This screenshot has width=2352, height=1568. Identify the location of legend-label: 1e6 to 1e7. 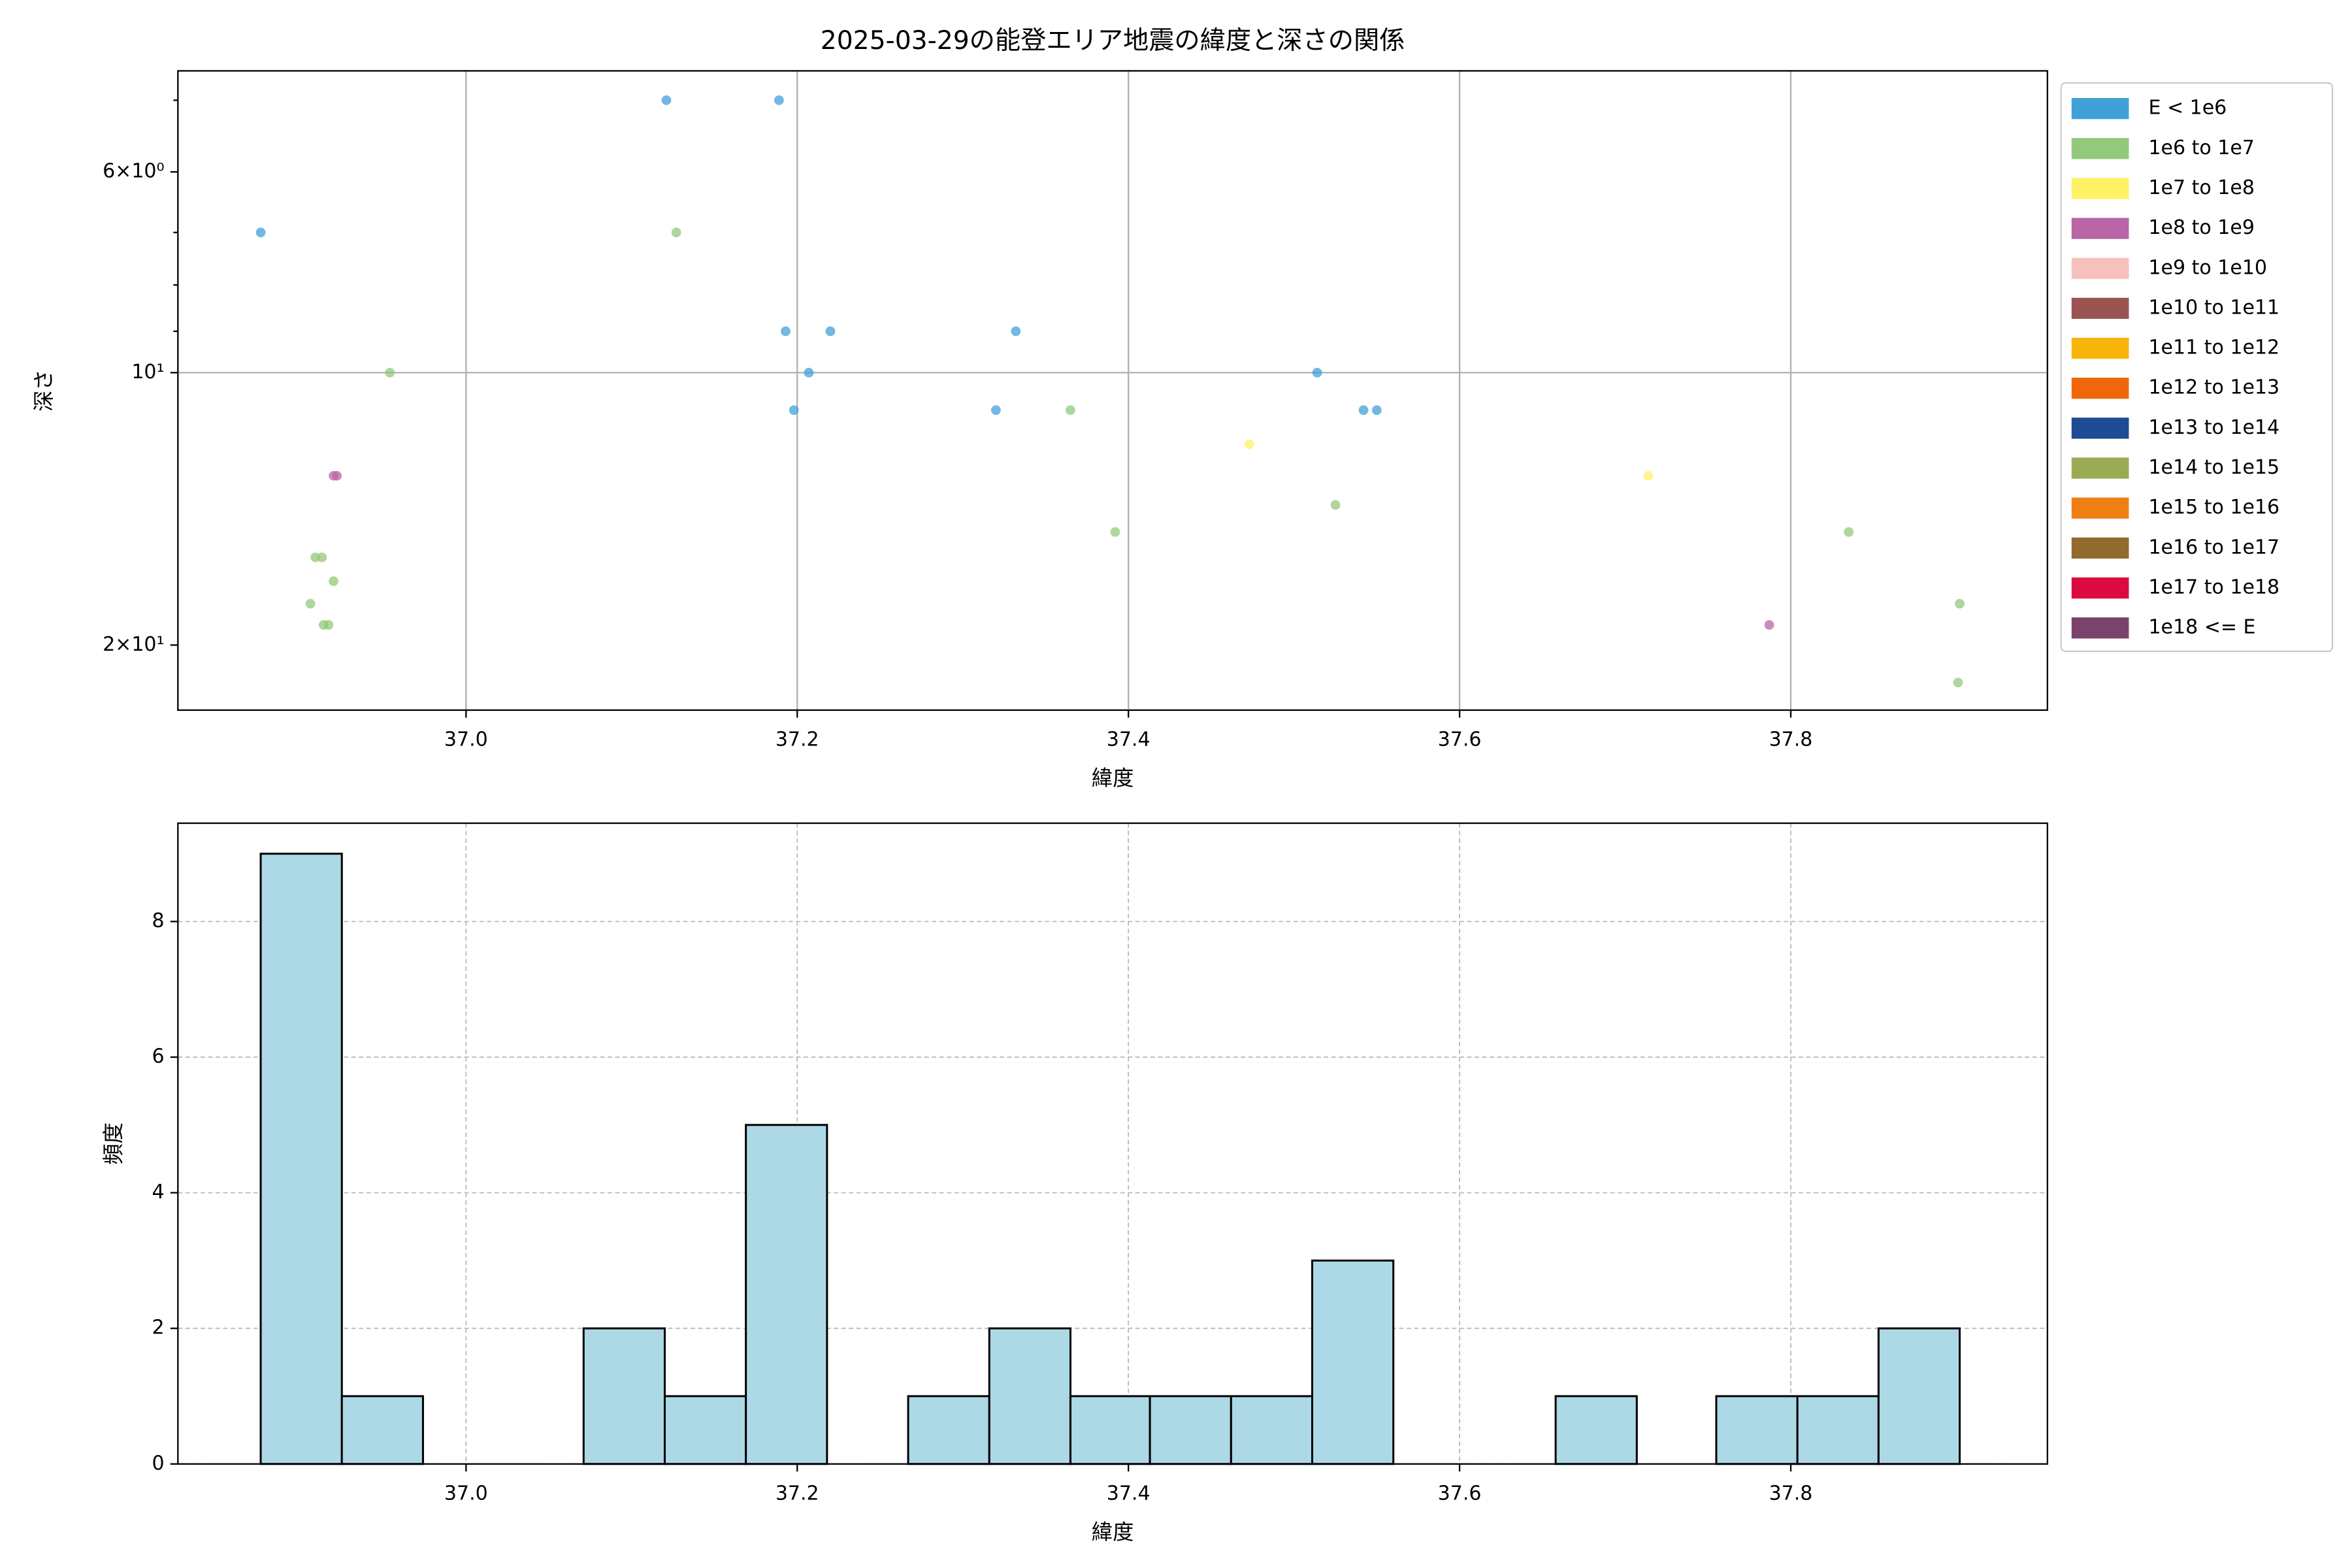
(2201, 148).